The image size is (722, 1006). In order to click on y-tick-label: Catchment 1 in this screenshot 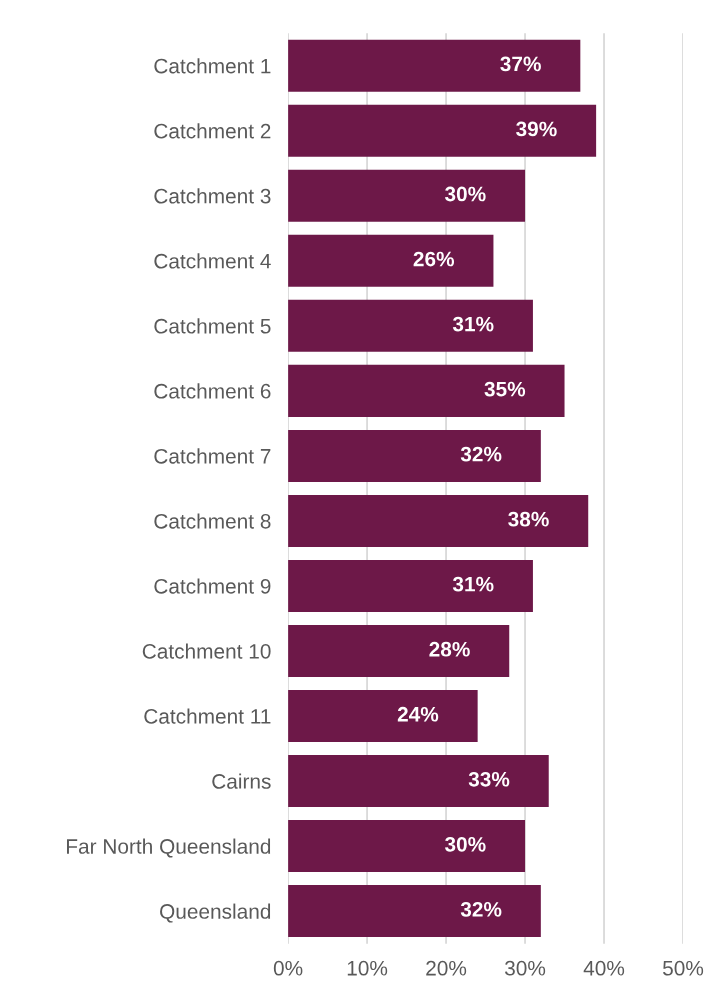, I will do `click(212, 66)`.